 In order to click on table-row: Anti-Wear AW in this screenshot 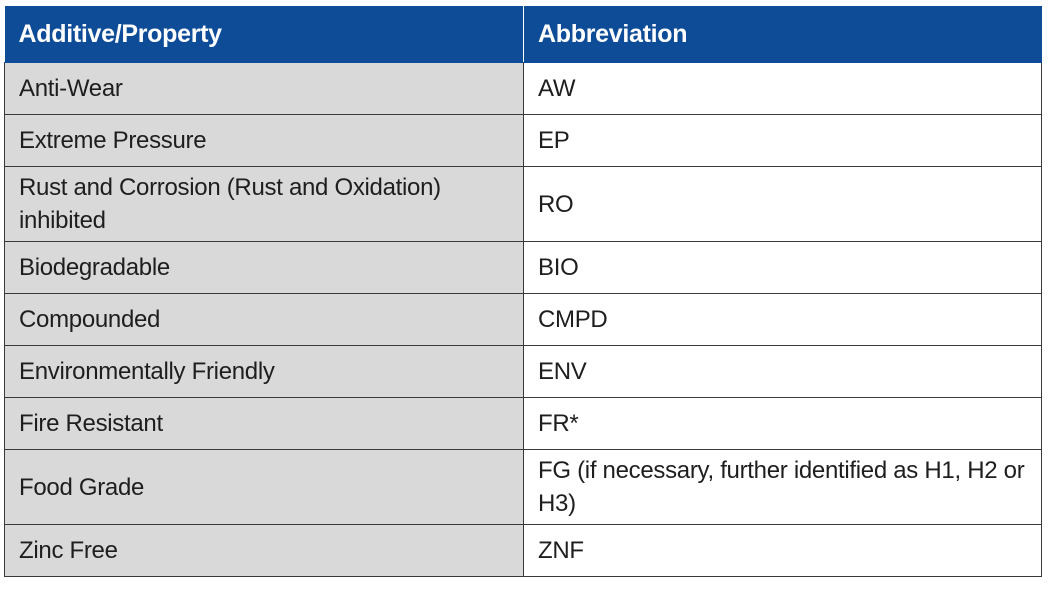, I will do `click(523, 88)`.